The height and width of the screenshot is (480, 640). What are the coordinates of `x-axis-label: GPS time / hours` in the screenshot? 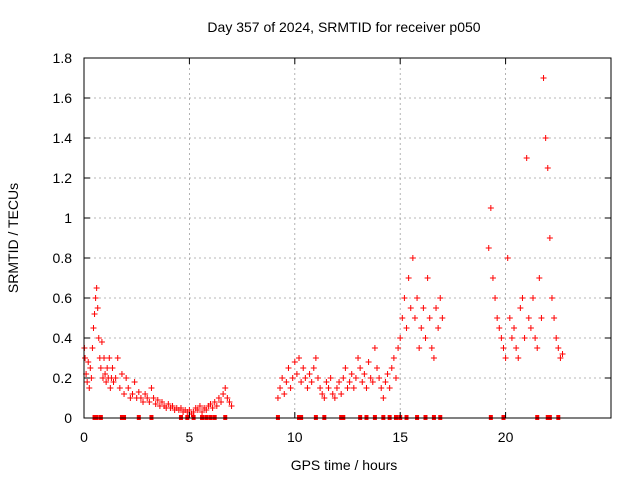 It's located at (344, 465).